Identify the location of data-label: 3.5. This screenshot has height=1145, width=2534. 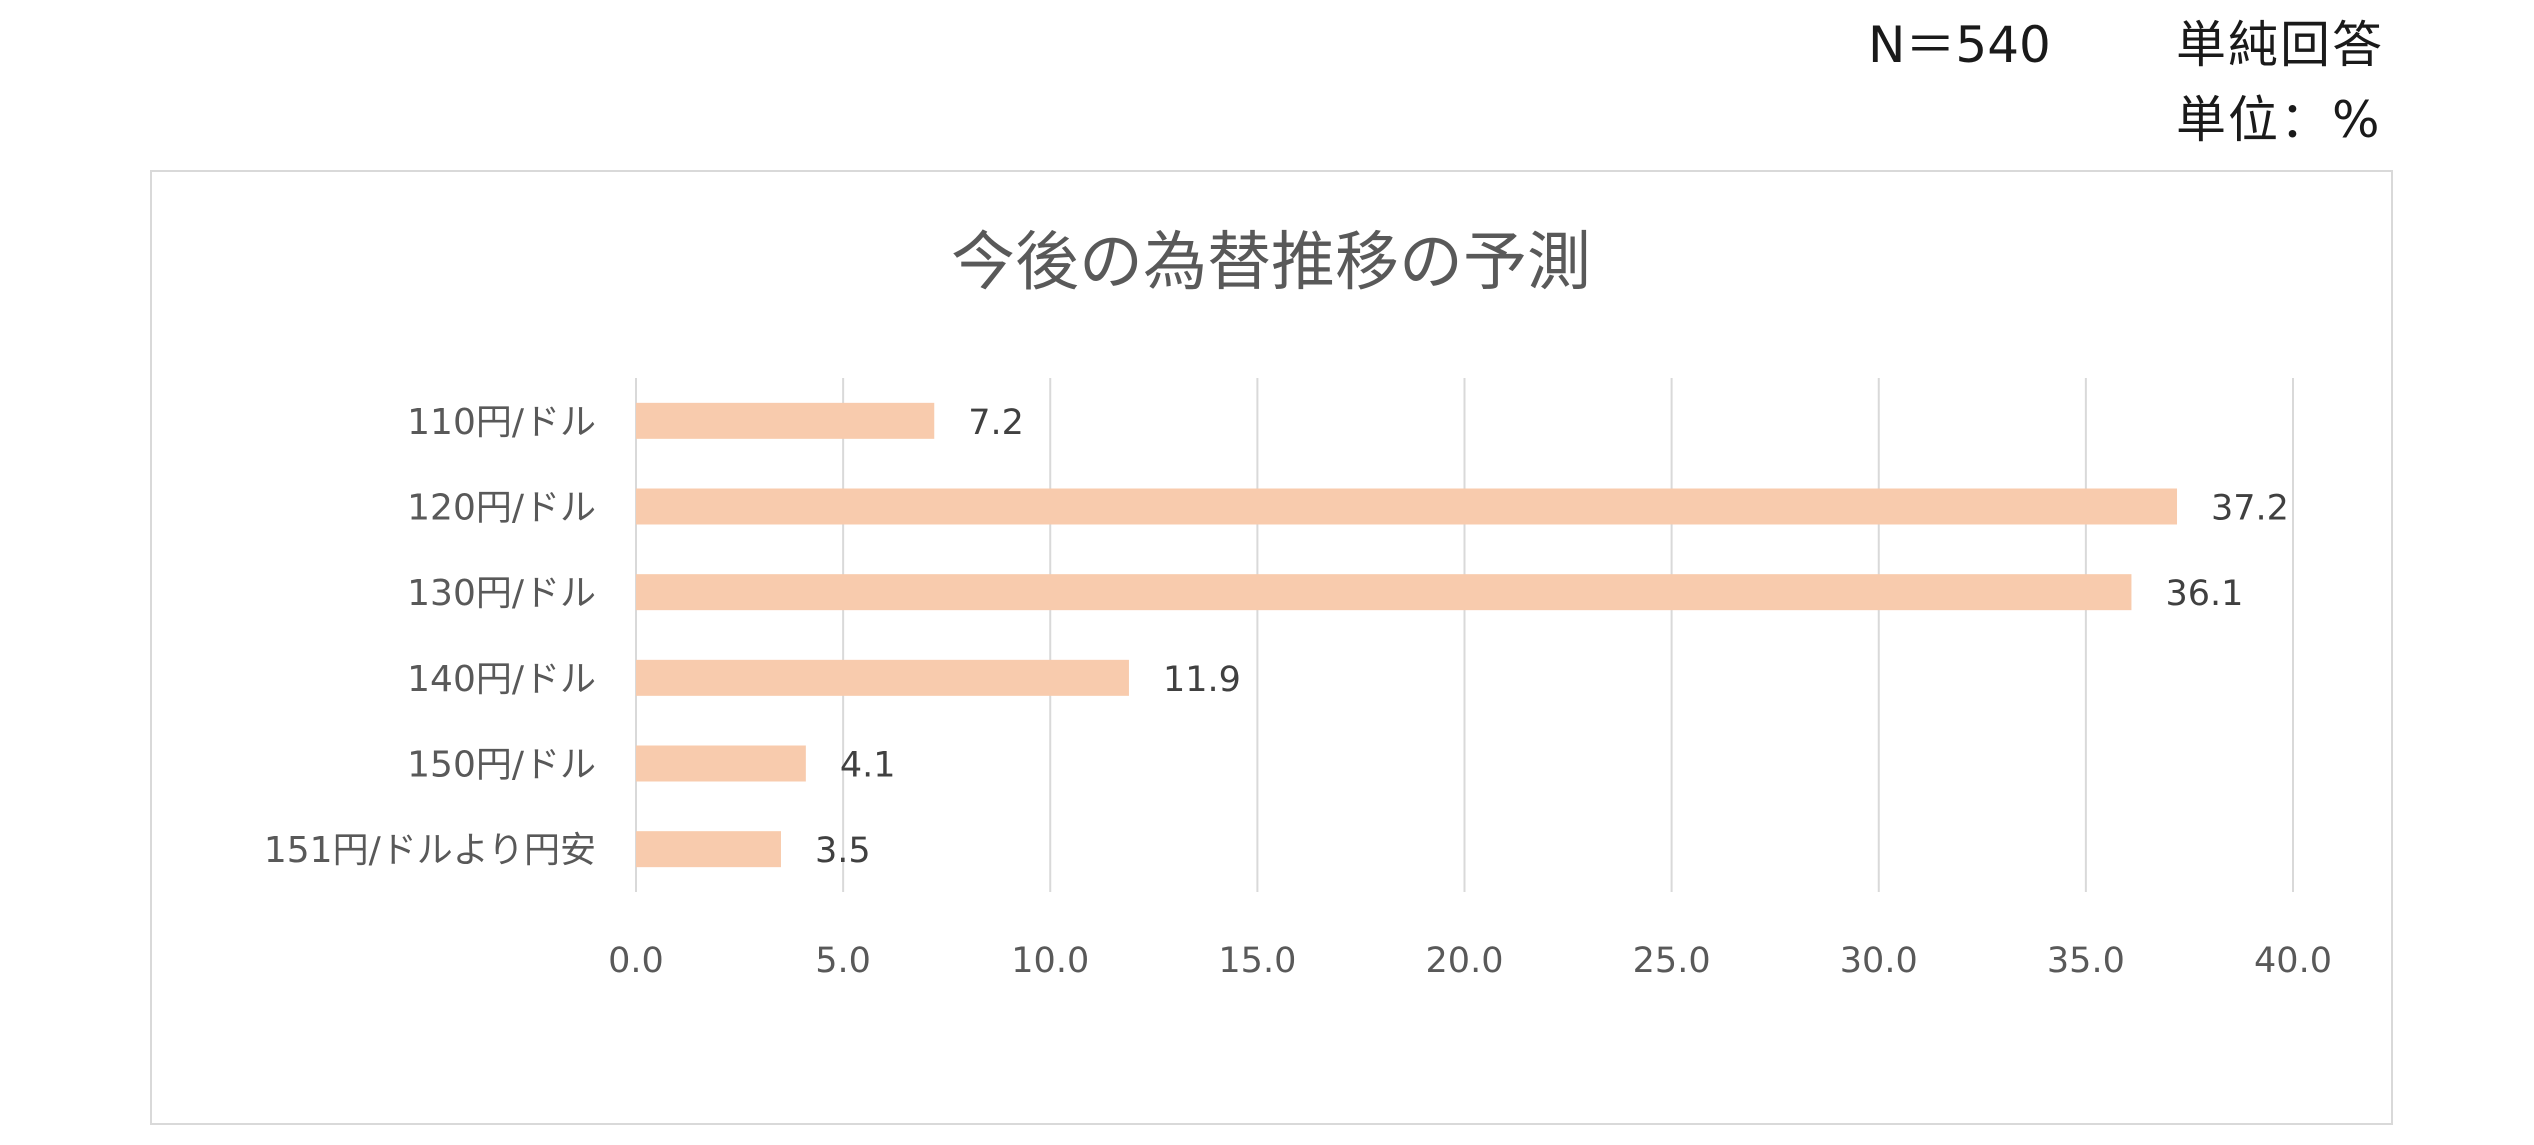
(843, 851).